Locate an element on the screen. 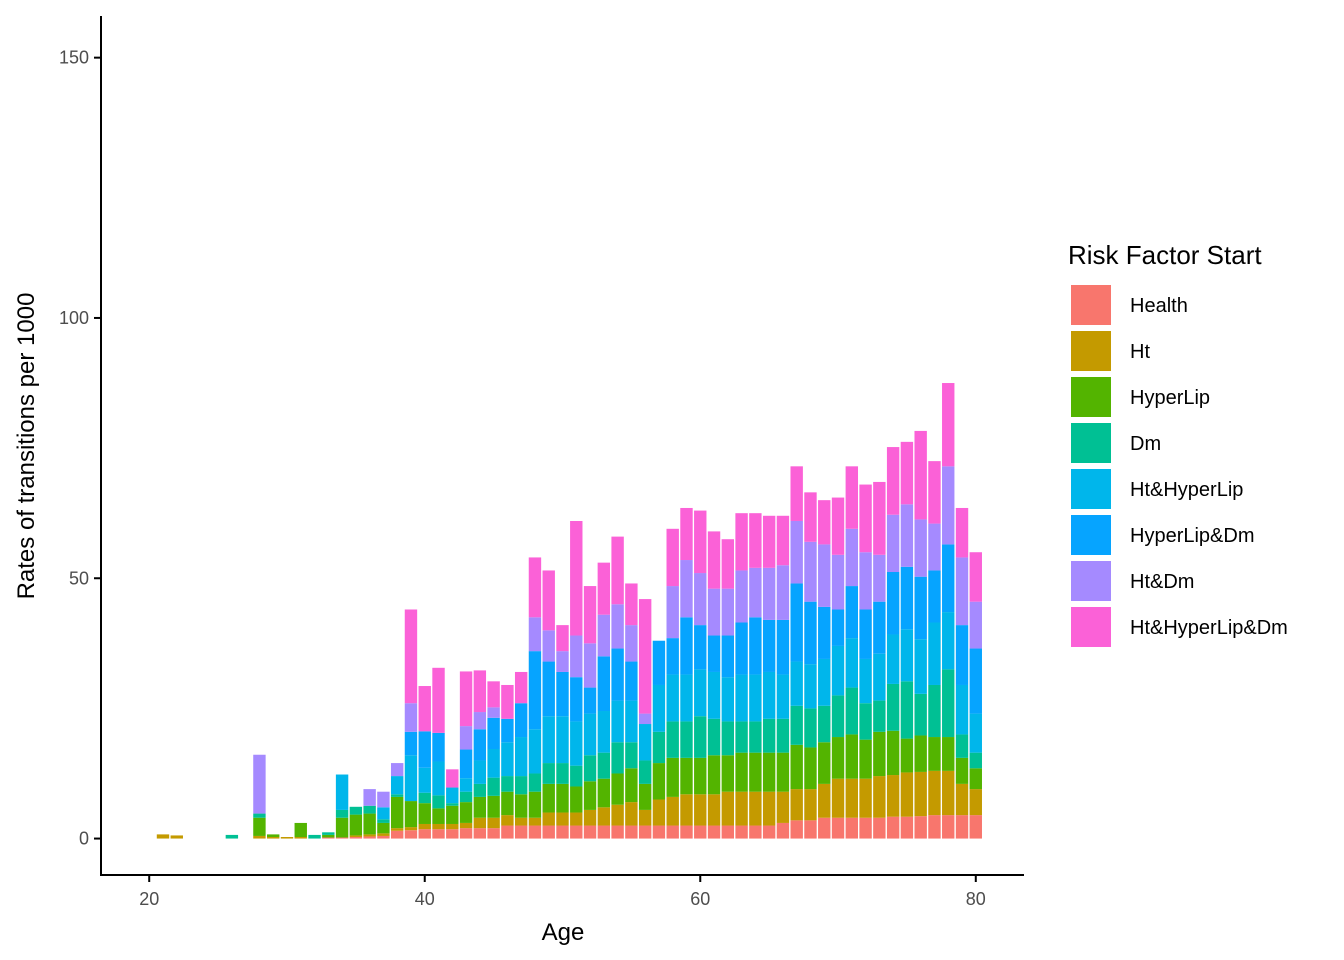 This screenshot has height=960, width=1344. bar-age-79-ht-hyperlip is located at coordinates (962, 709).